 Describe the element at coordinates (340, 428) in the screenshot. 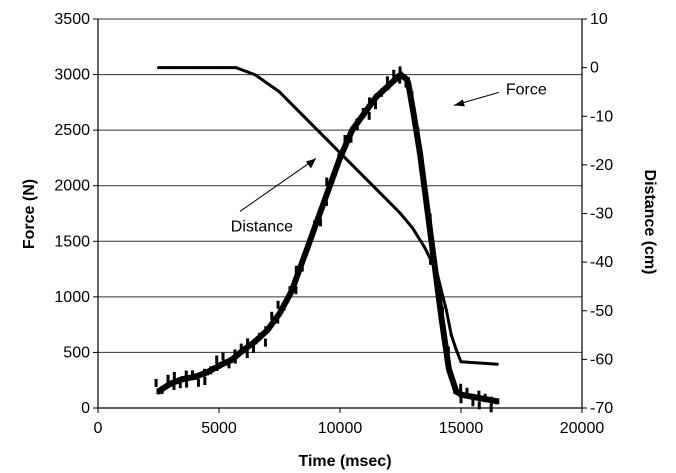

I see `x-tick-label: 10000` at that location.